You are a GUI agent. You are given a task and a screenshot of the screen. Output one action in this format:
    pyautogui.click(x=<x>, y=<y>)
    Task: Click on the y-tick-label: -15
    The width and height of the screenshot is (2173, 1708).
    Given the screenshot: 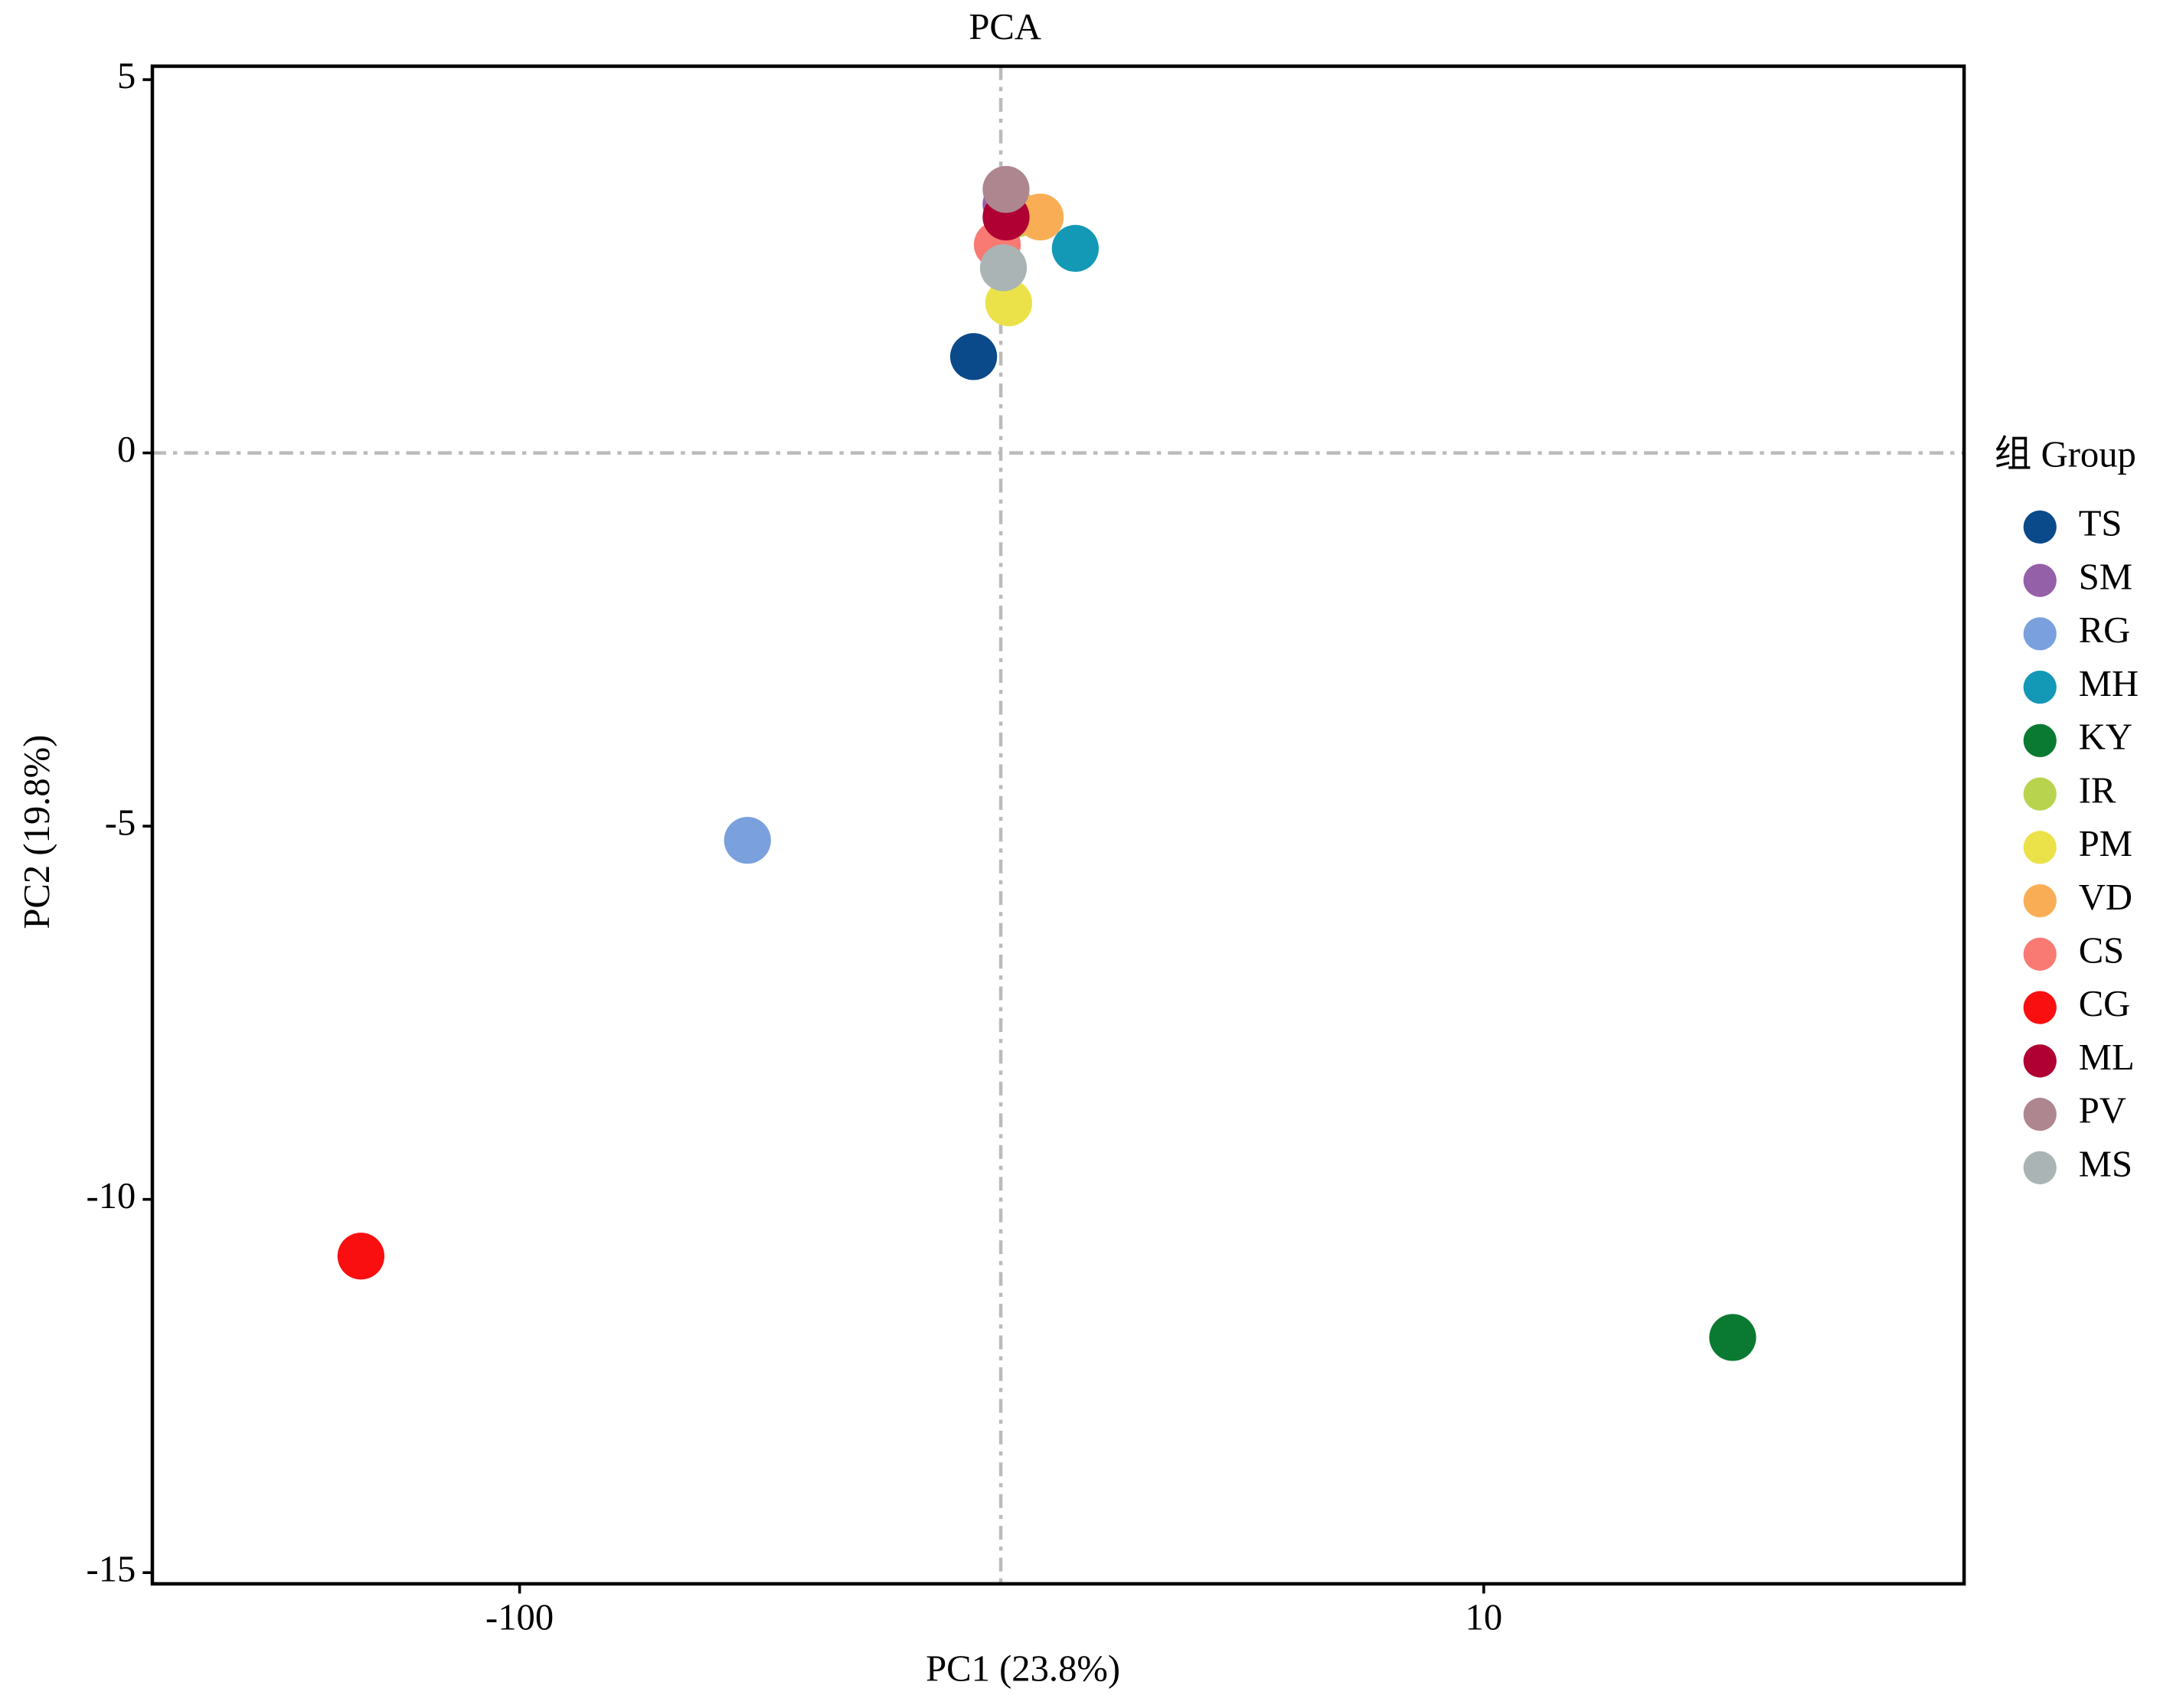 What is the action you would take?
    pyautogui.click(x=112, y=1568)
    